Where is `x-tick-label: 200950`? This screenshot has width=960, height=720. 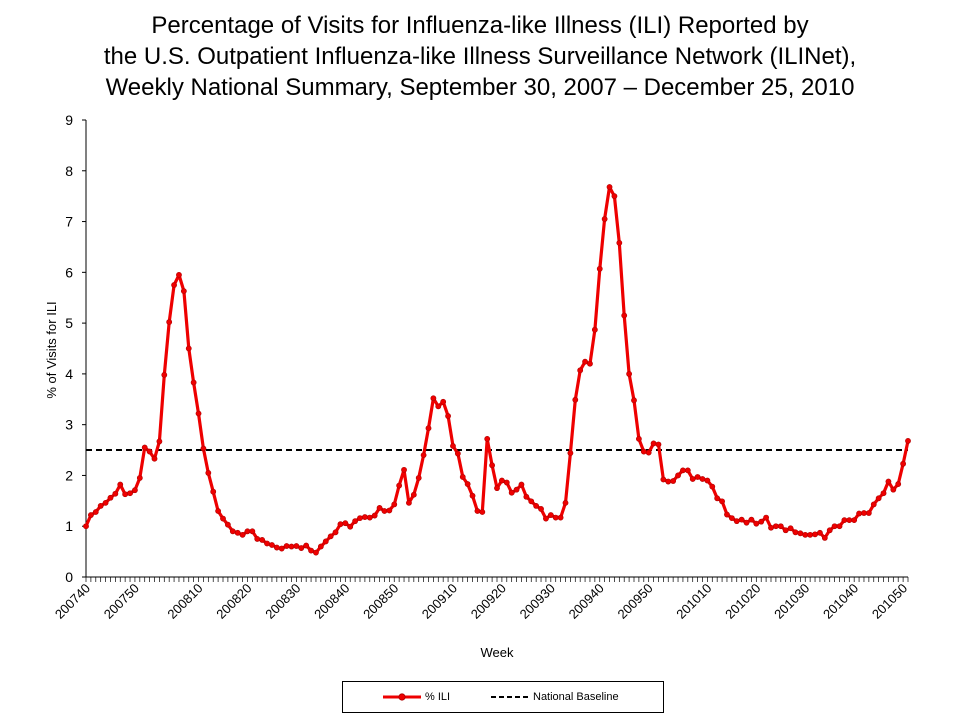 x-tick-label: 200950 is located at coordinates (635, 601).